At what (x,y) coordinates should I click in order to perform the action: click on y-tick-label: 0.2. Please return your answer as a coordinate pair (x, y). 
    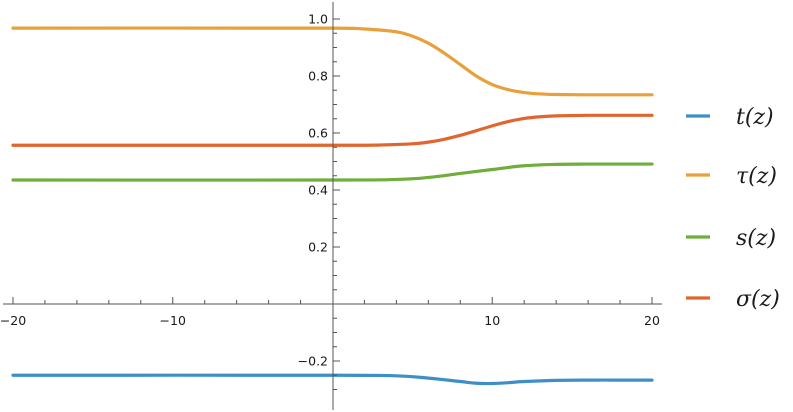
    Looking at the image, I should click on (318, 247).